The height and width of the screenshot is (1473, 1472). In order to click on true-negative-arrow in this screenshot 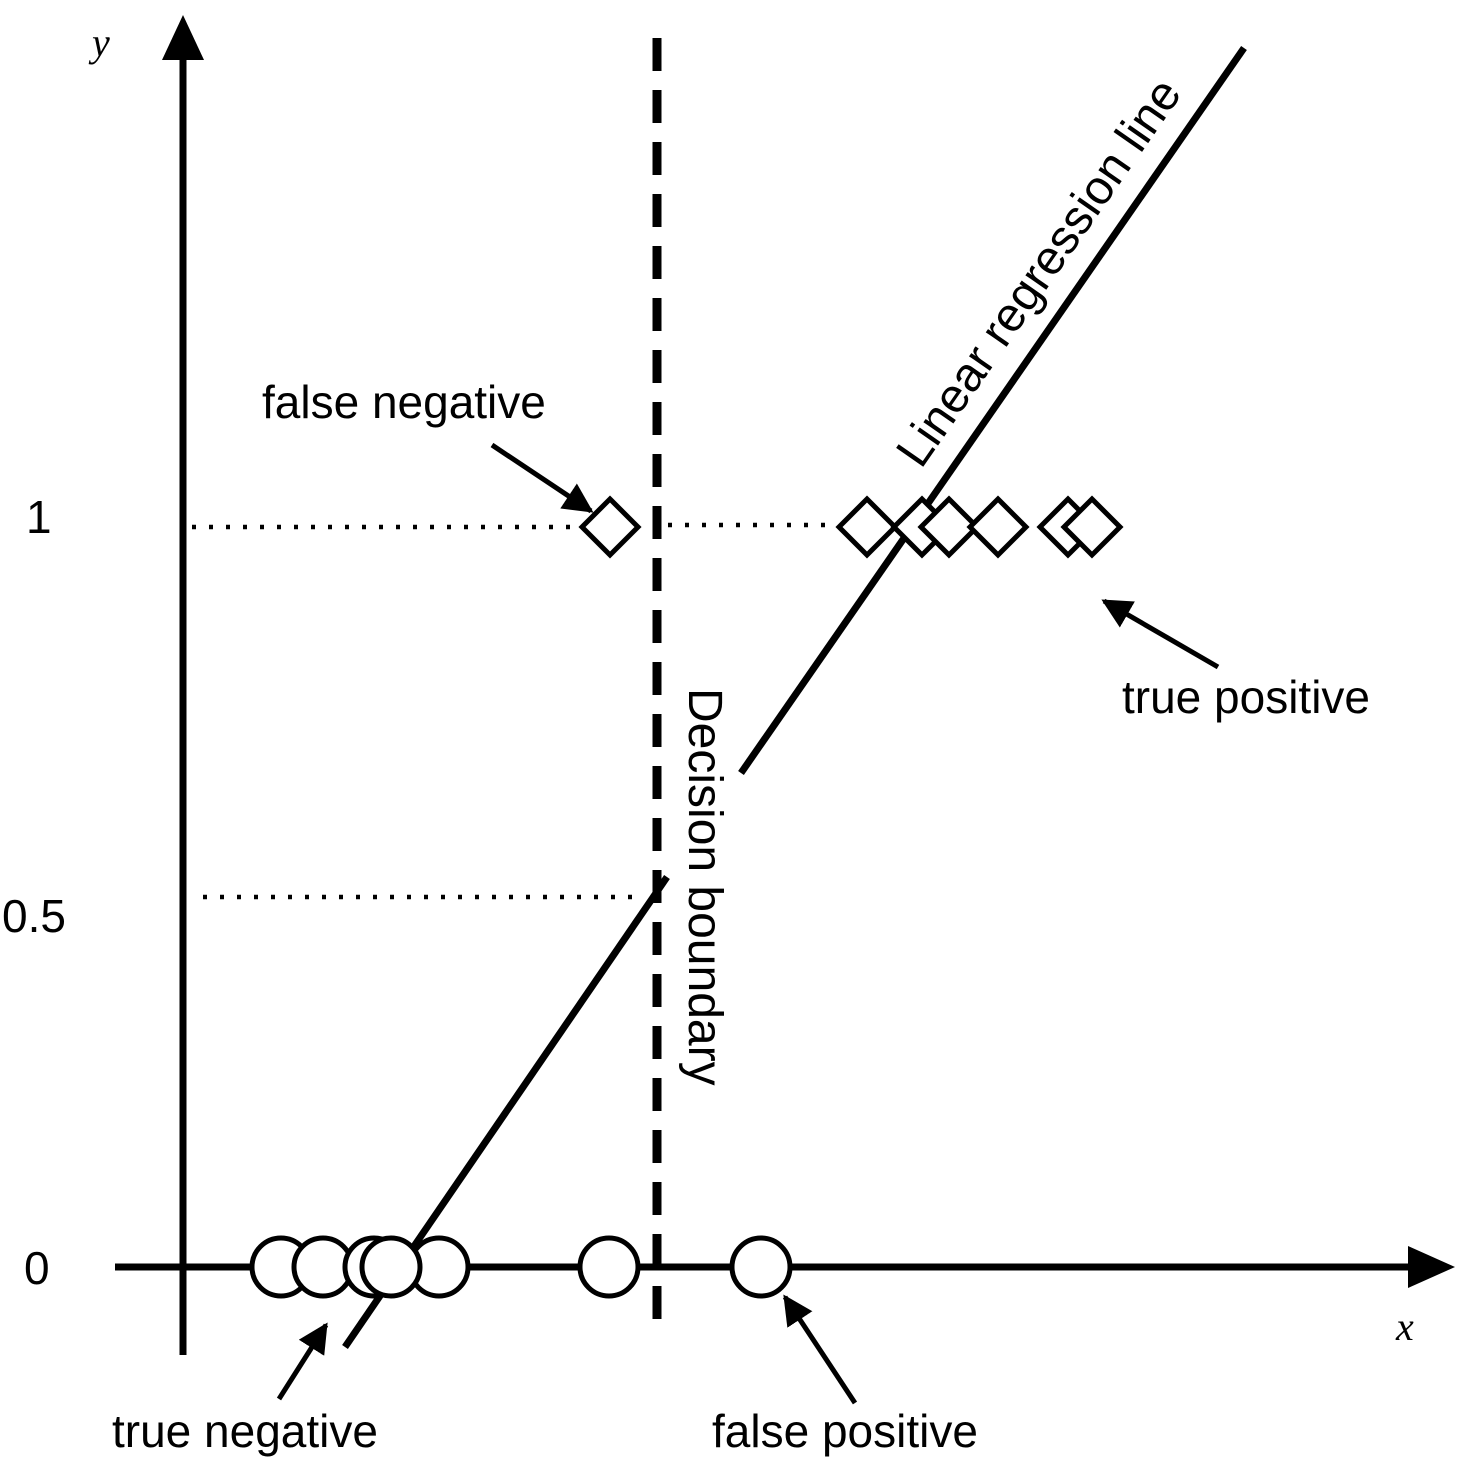, I will do `click(302, 1361)`.